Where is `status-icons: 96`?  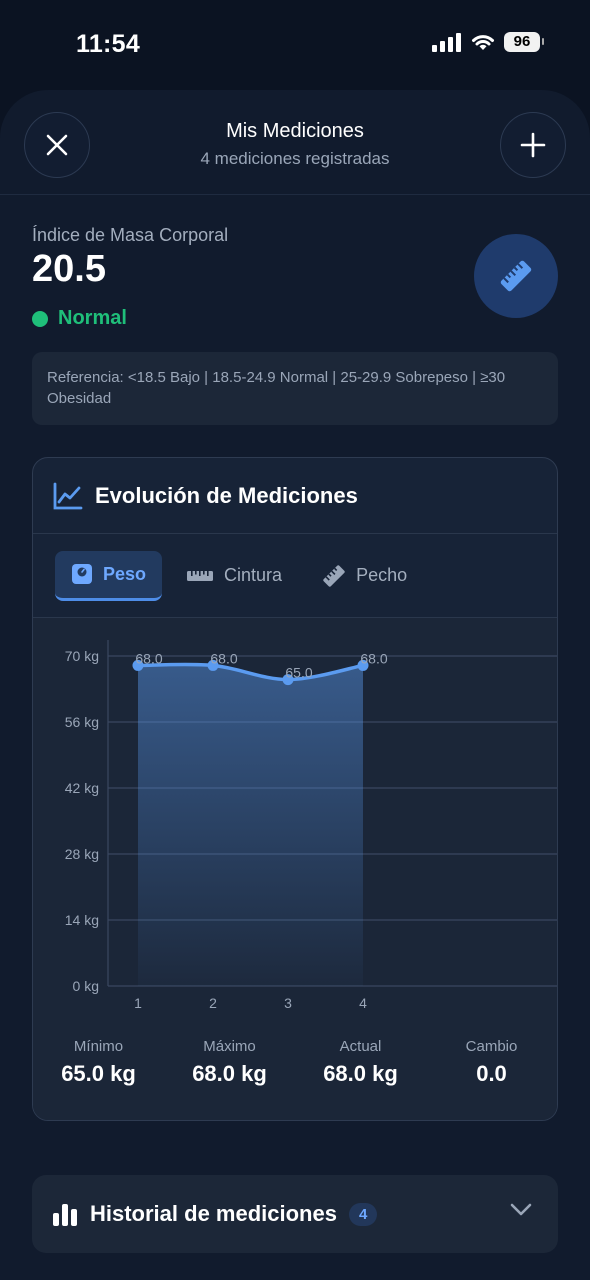
status-icons: 96 is located at coordinates (488, 42).